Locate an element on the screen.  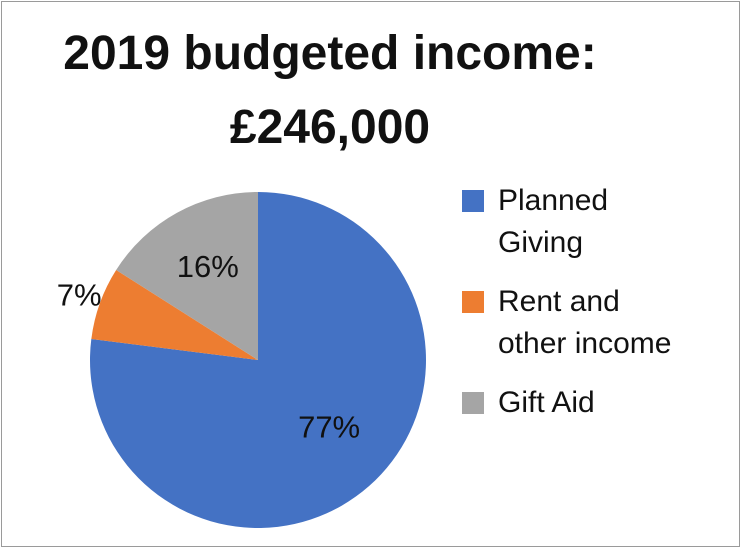
data-label-gift-aid: 16% is located at coordinates (208, 266).